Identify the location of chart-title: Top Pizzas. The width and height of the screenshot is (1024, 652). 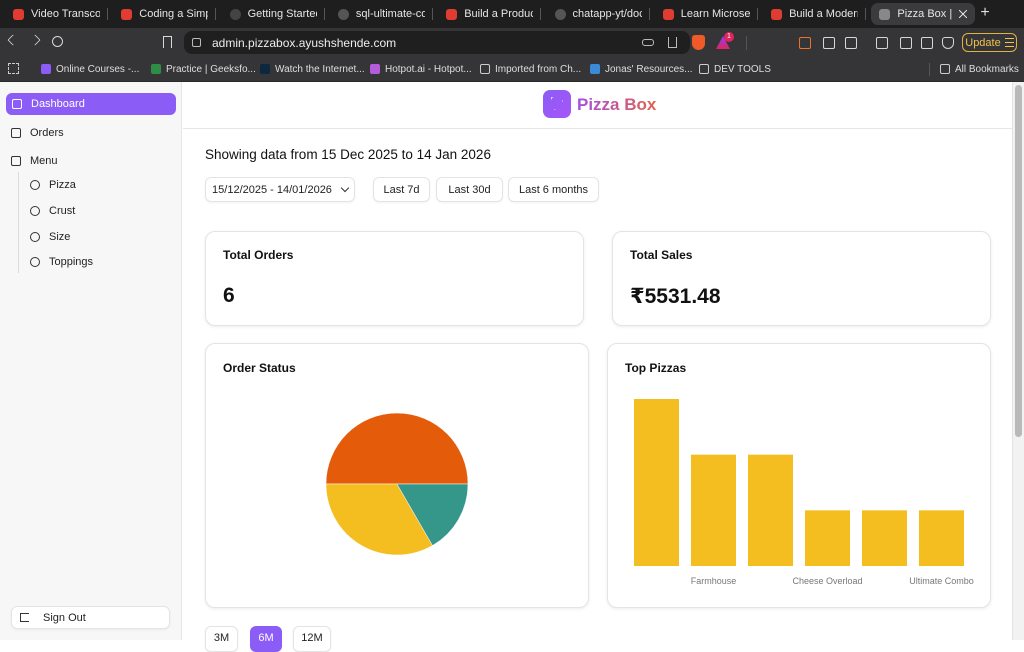
(656, 368).